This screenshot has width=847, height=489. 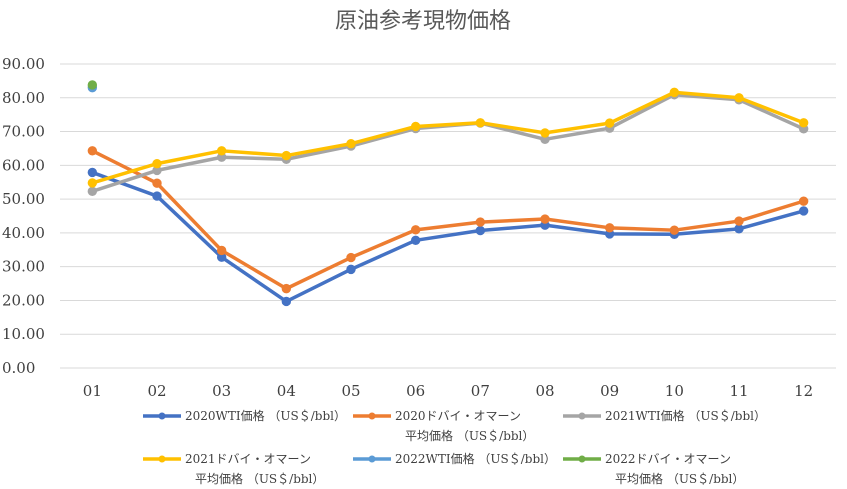 I want to click on x-tick-label: 05, so click(x=350, y=391).